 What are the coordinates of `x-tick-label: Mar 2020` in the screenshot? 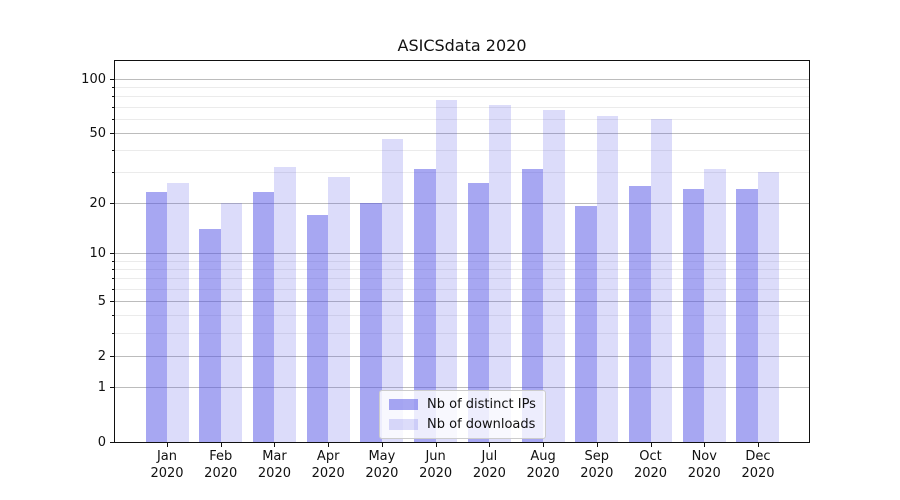 It's located at (274, 465).